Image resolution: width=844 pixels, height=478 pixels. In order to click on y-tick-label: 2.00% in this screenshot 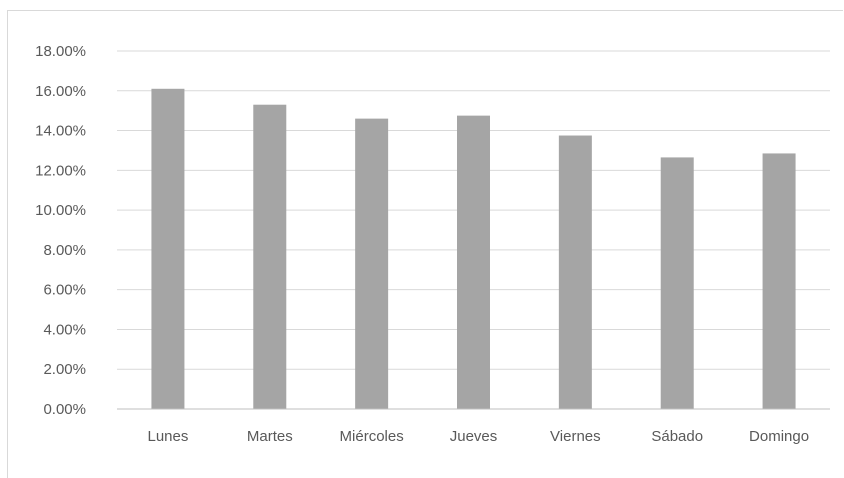, I will do `click(64, 369)`.